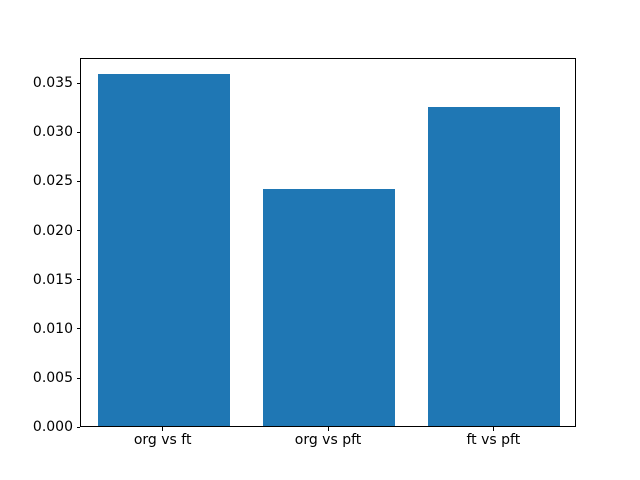 The width and height of the screenshot is (640, 480). I want to click on x-tick-label: org vs pft, so click(328, 440).